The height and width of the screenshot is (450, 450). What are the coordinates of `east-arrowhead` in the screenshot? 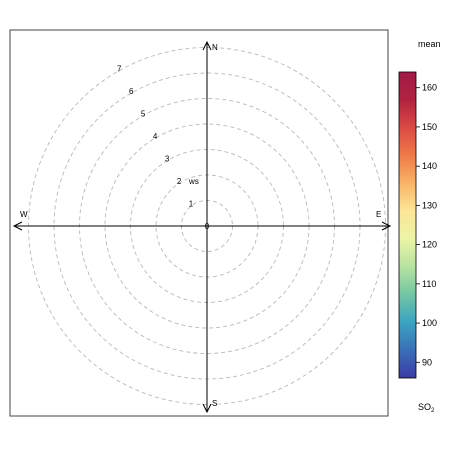 It's located at (386, 226).